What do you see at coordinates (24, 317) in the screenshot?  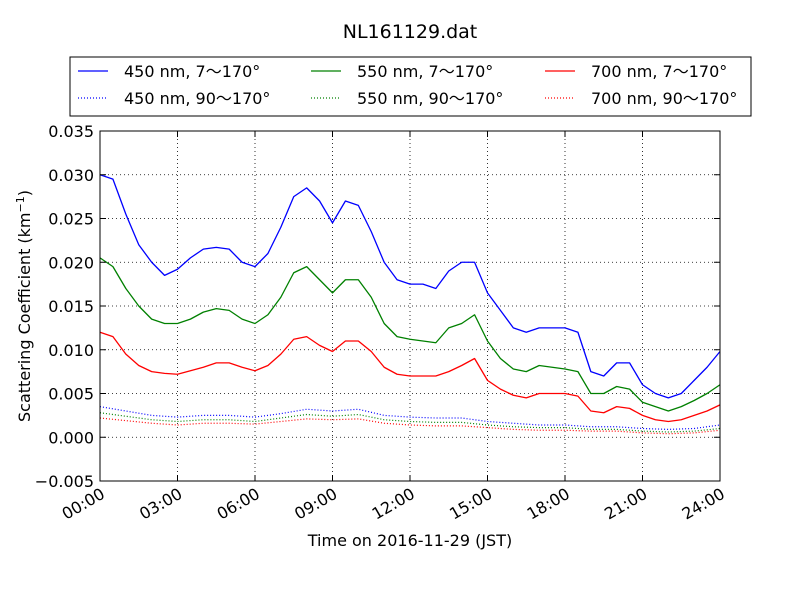 I see `y-axis-label-main: Scattering Coefficient (km` at bounding box center [24, 317].